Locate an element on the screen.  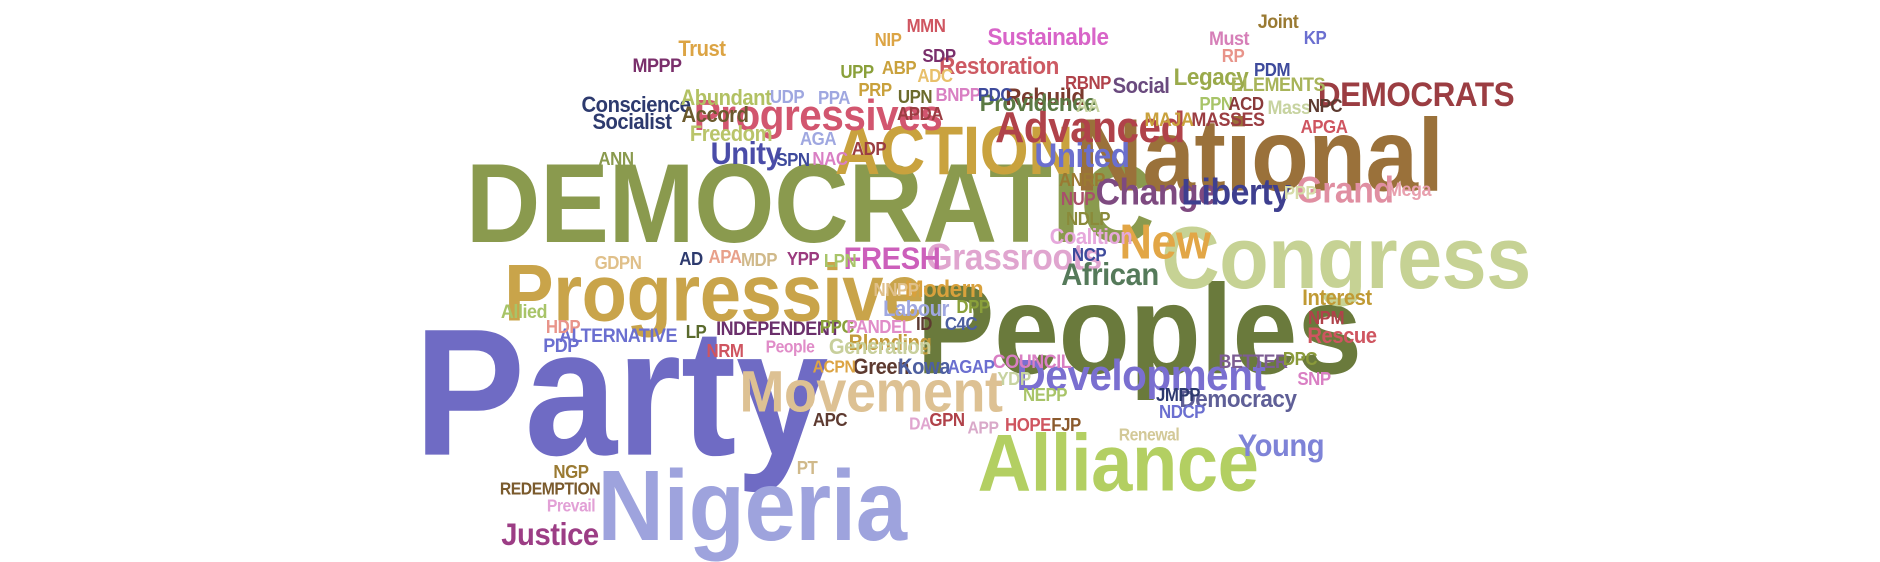
word-mass: Mass is located at coordinates (1289, 107).